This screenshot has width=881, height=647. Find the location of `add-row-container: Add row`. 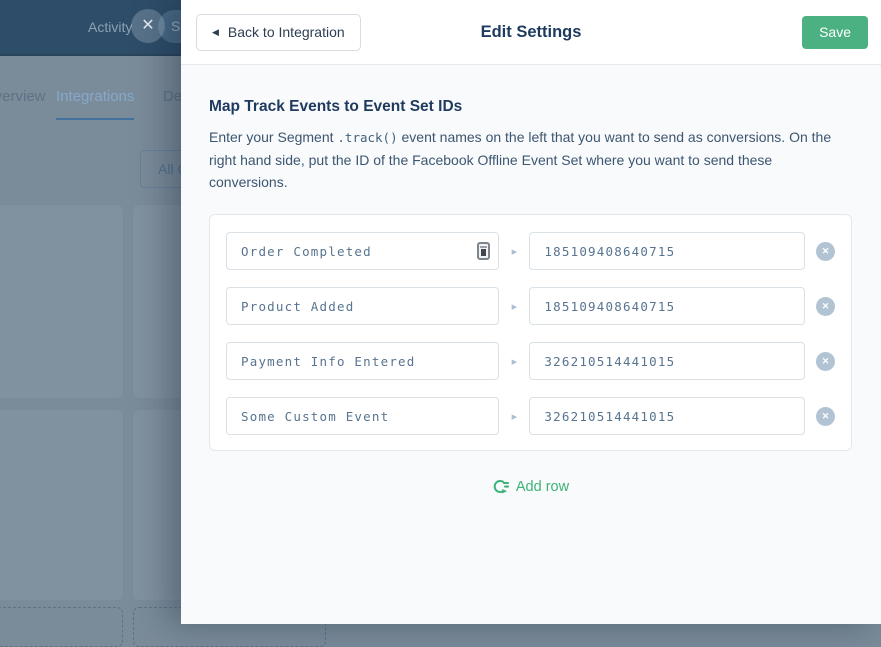

add-row-container: Add row is located at coordinates (530, 486).